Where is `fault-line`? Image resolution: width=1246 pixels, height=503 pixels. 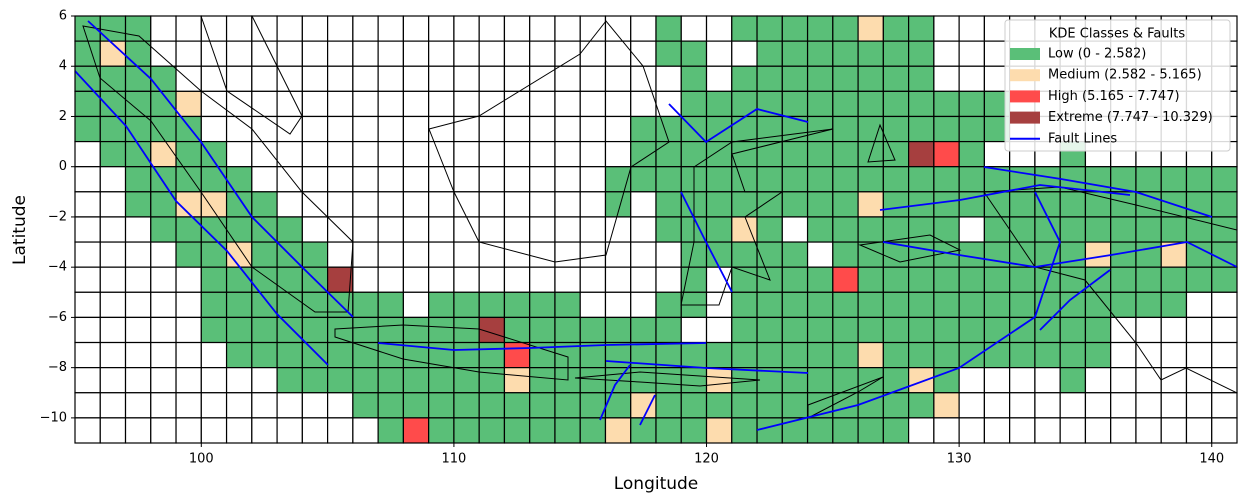
fault-line is located at coordinates (1005, 197).